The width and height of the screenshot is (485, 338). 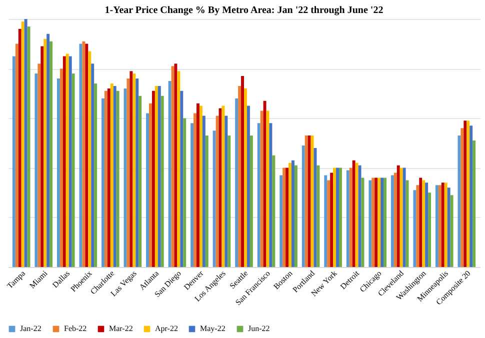 I want to click on legend-label: Apr-22, so click(x=166, y=328).